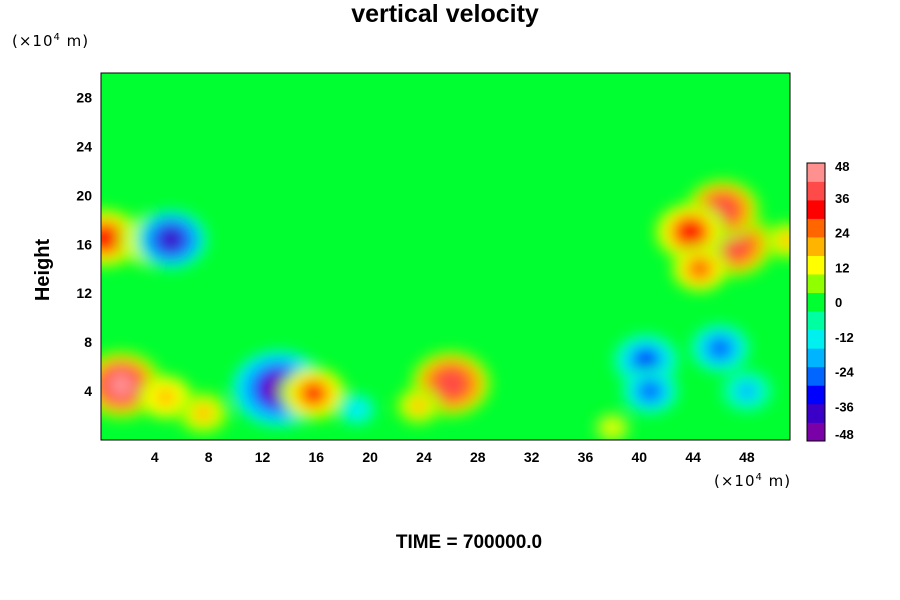 This screenshot has height=600, width=900. I want to click on colorbar-tick-label: 12, so click(842, 267).